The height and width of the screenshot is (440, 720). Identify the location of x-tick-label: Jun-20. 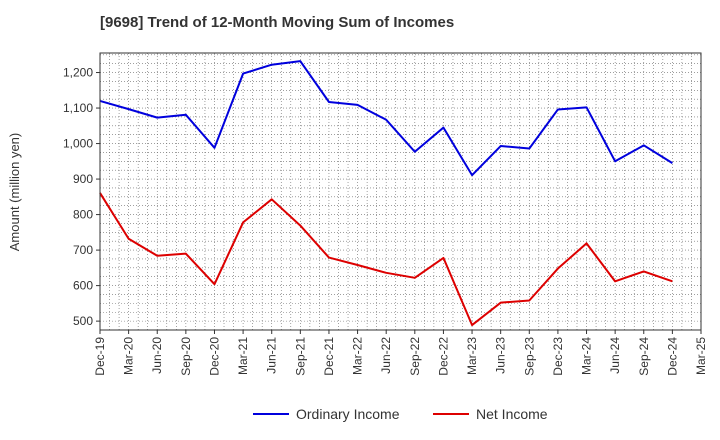
(157, 355).